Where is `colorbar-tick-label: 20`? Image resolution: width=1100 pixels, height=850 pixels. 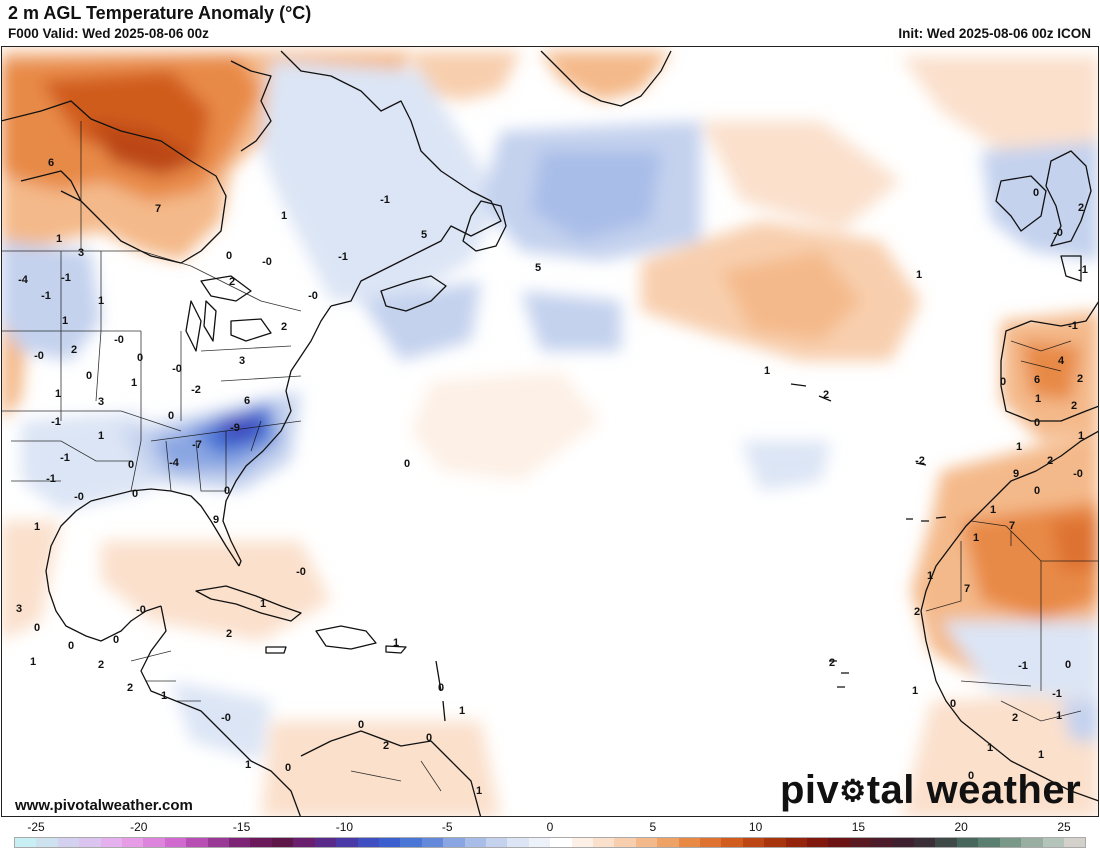
colorbar-tick-label: 20 is located at coordinates (961, 827).